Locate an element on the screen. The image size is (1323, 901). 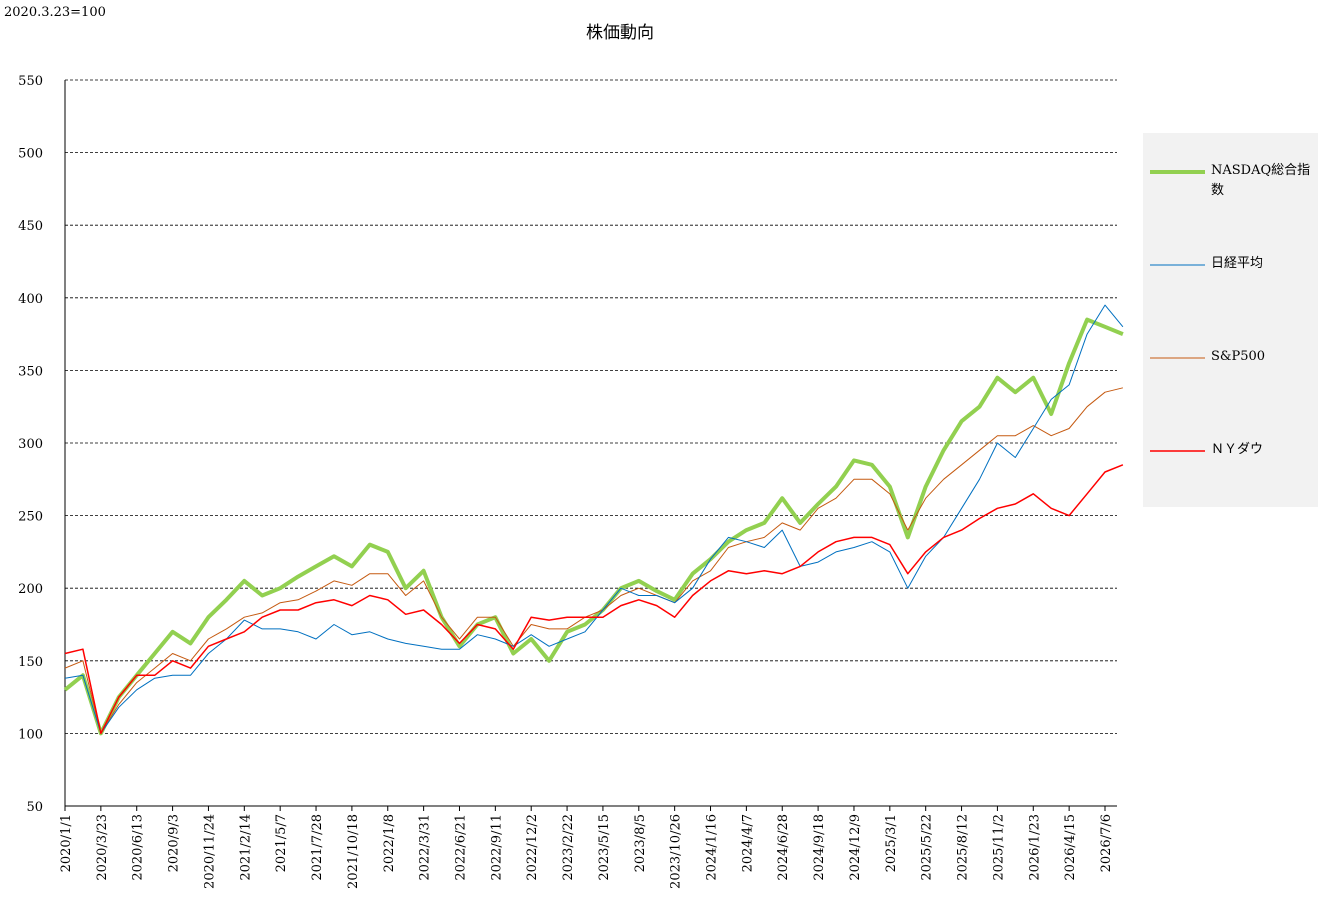
x-tick-label: 2024/12/9 is located at coordinates (855, 847).